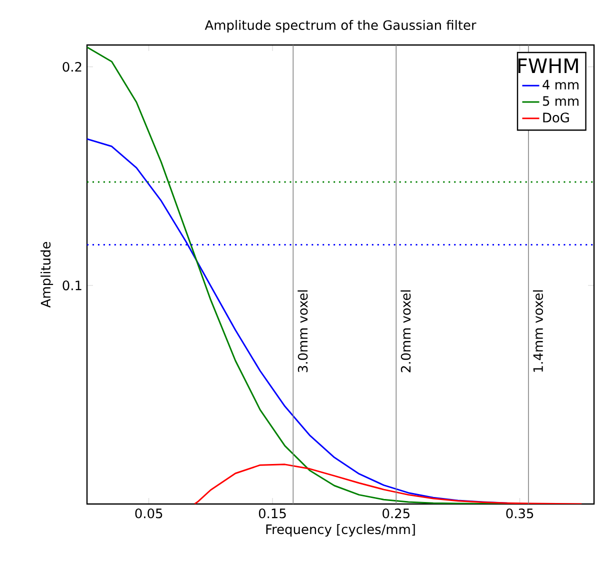  What do you see at coordinates (520, 513) in the screenshot?
I see `x-tick-label: 0.35` at bounding box center [520, 513].